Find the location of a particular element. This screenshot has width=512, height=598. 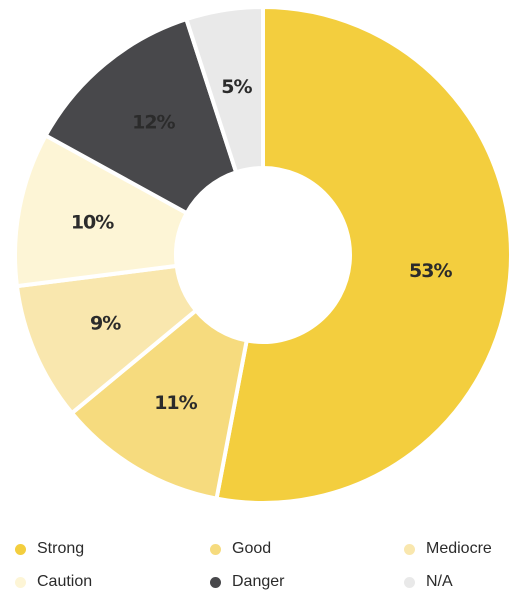

slice-label-na: 5% is located at coordinates (236, 87).